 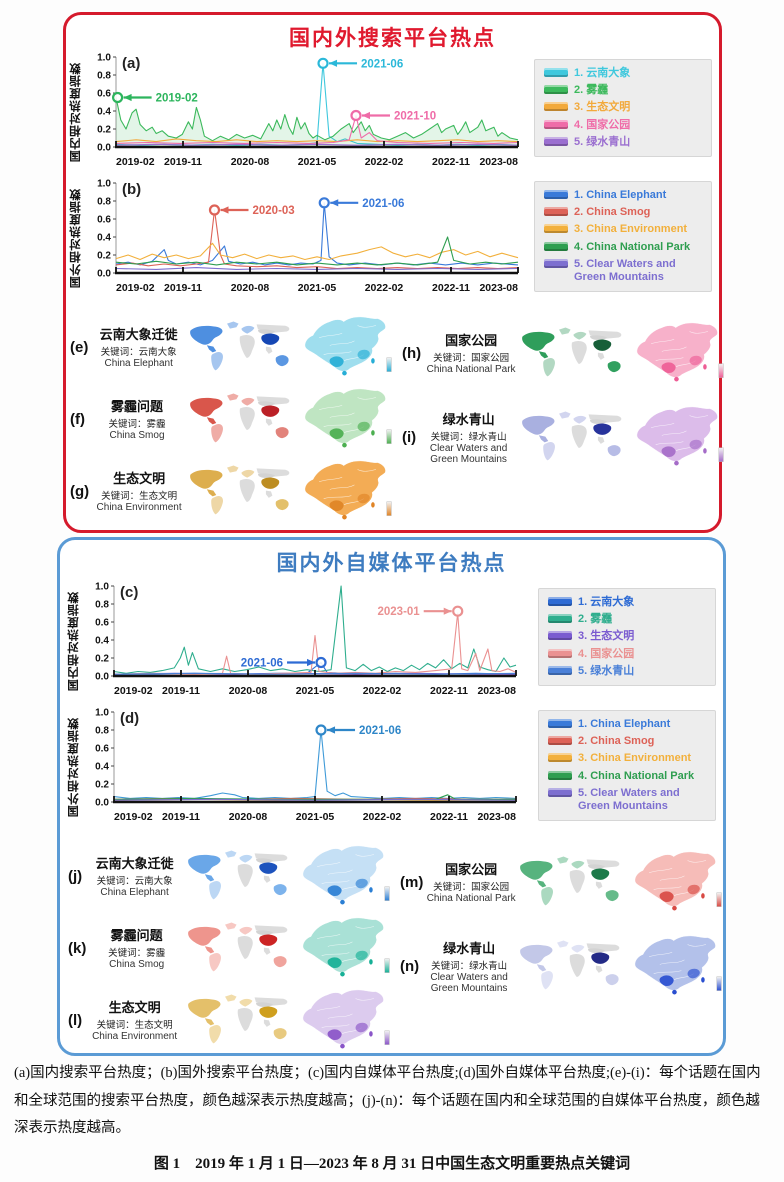 I want to click on y-tick-label: 1.0, so click(x=104, y=184).